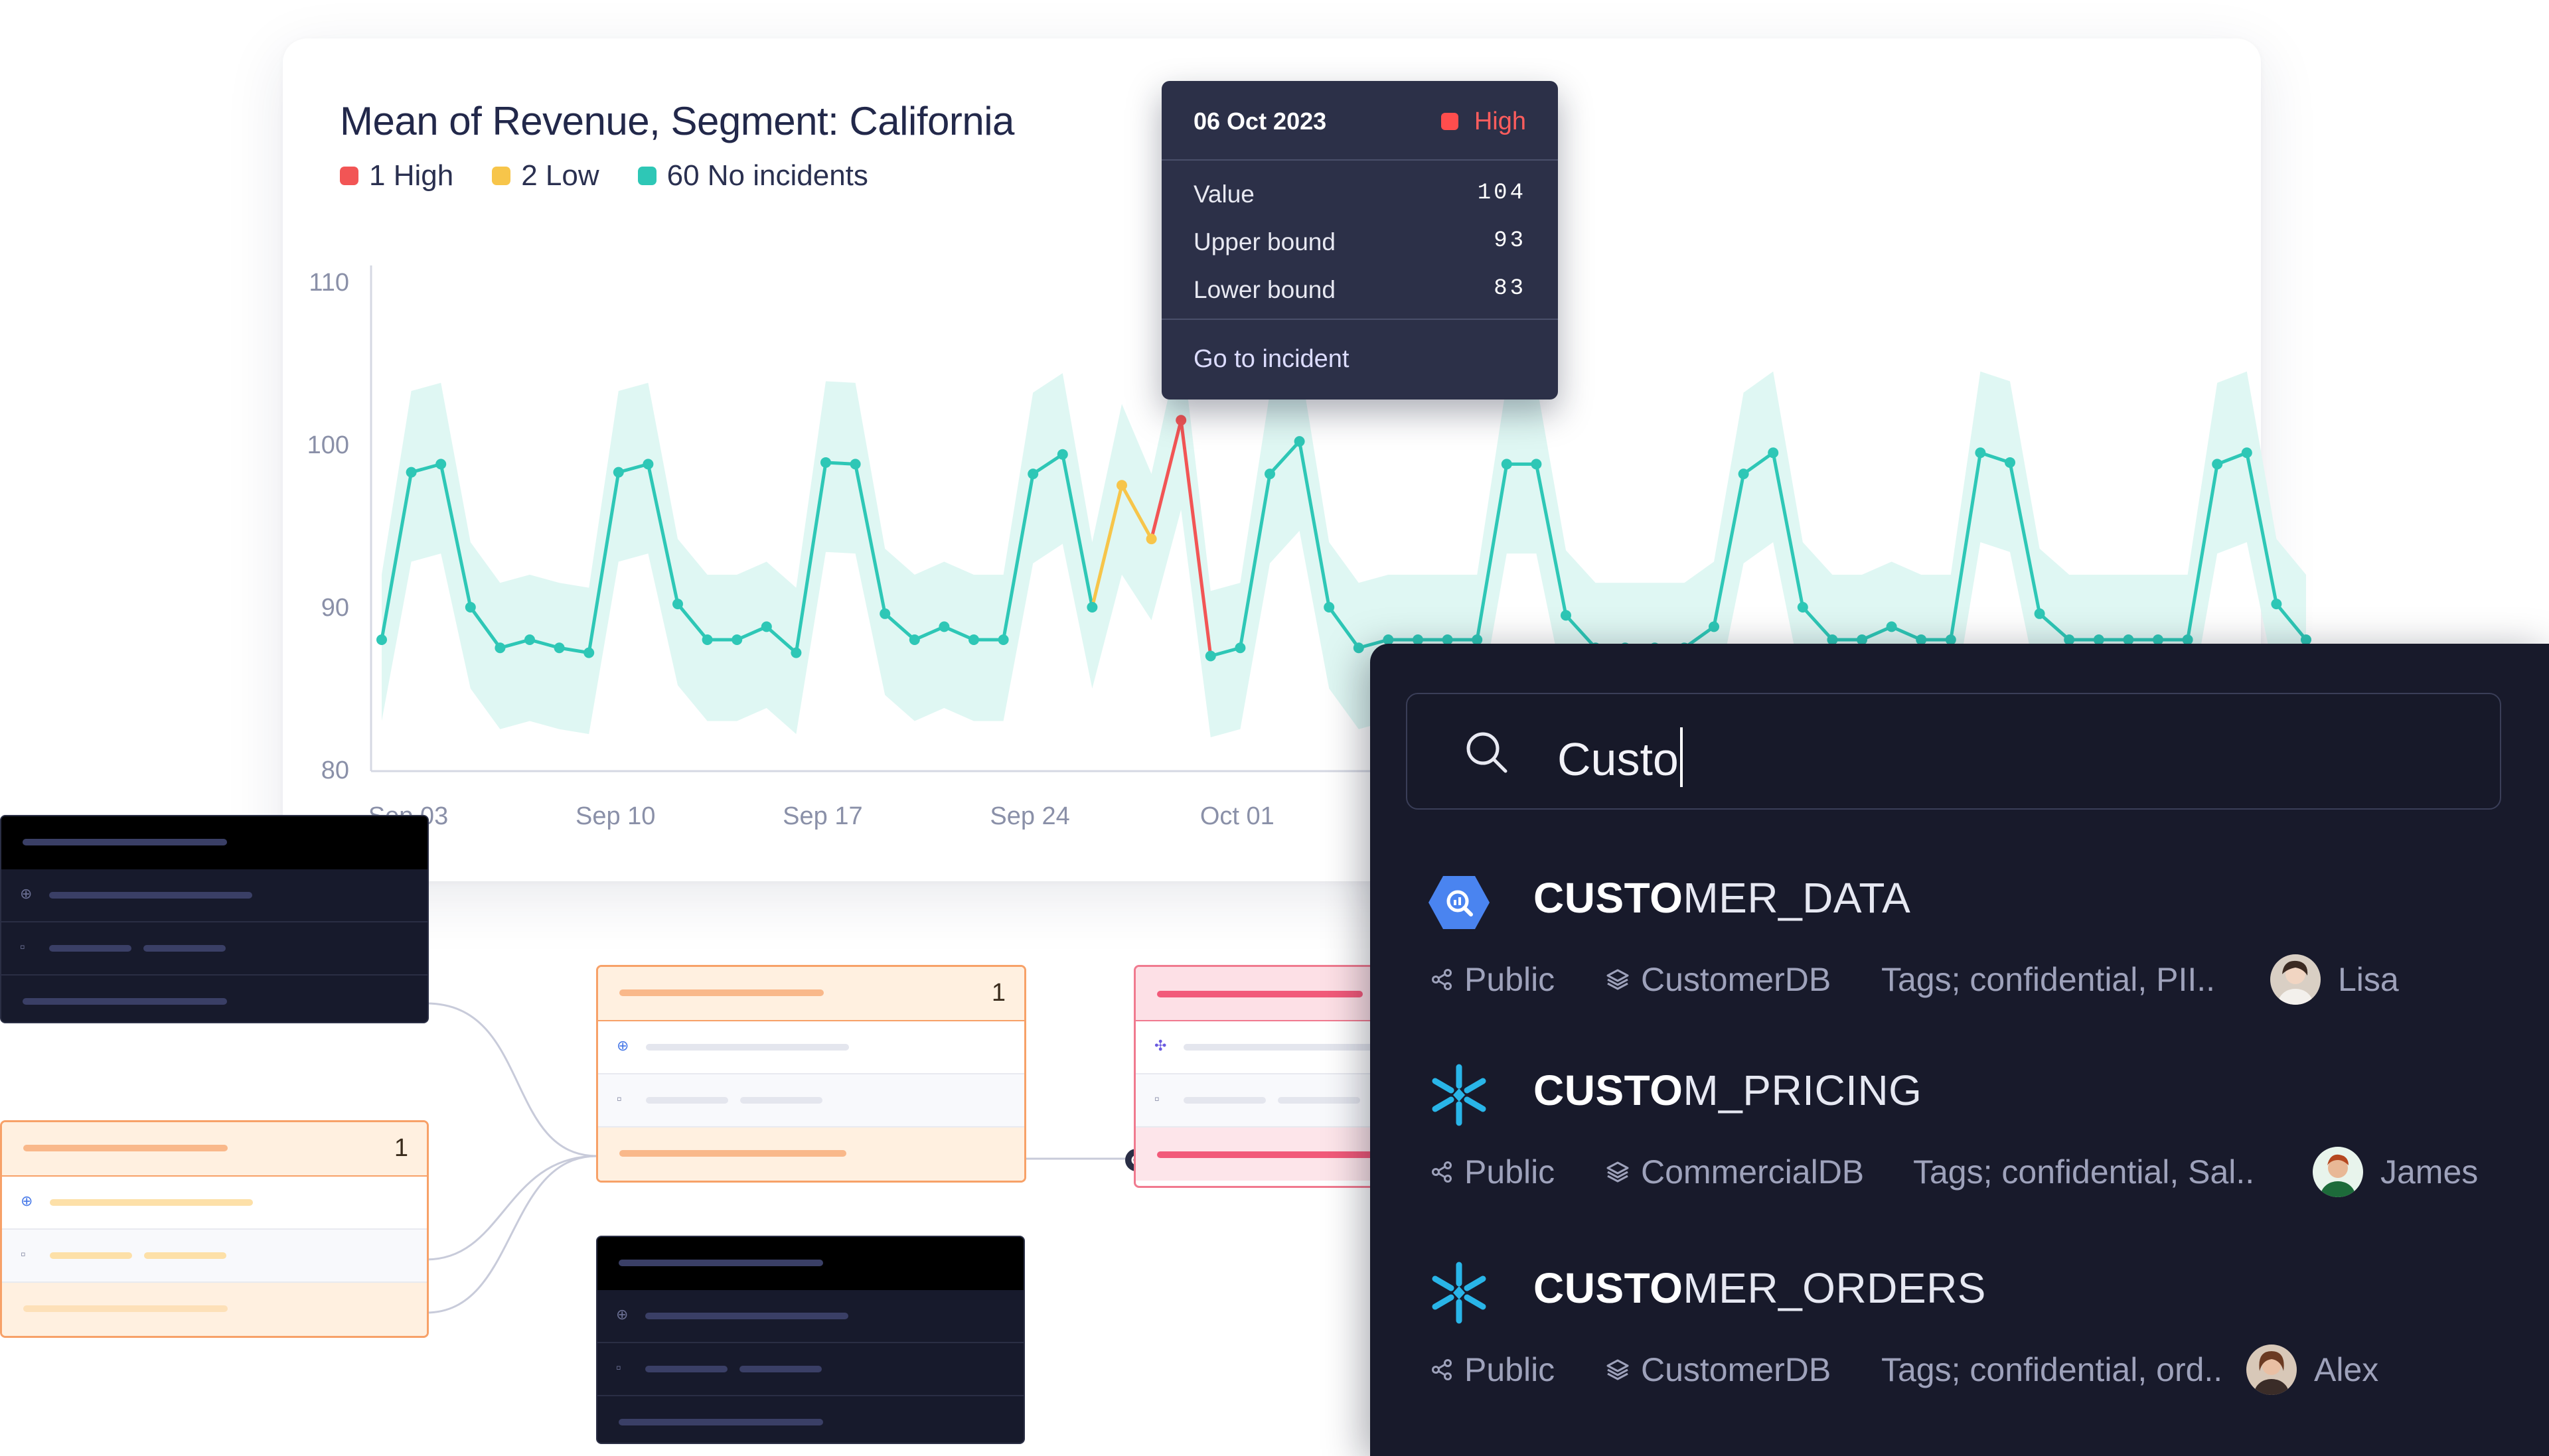 The height and width of the screenshot is (1456, 2549). What do you see at coordinates (767, 175) in the screenshot?
I see `legend-label-no-incidents: 60 No incidents` at bounding box center [767, 175].